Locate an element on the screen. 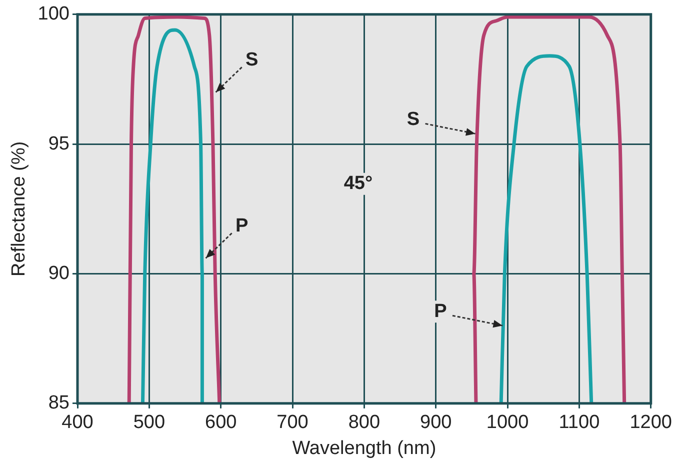  x-tick-label: 900 is located at coordinates (436, 423).